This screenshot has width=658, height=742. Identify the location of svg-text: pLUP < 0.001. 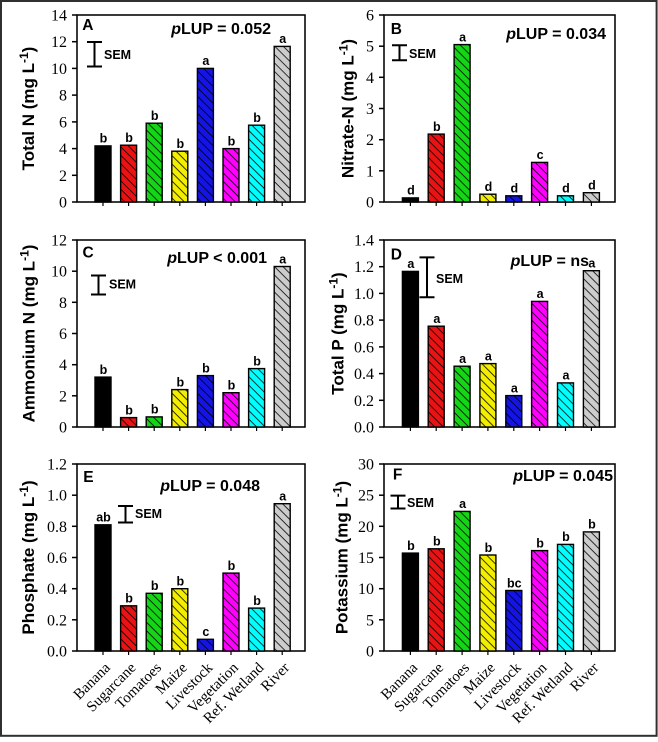
(216, 258).